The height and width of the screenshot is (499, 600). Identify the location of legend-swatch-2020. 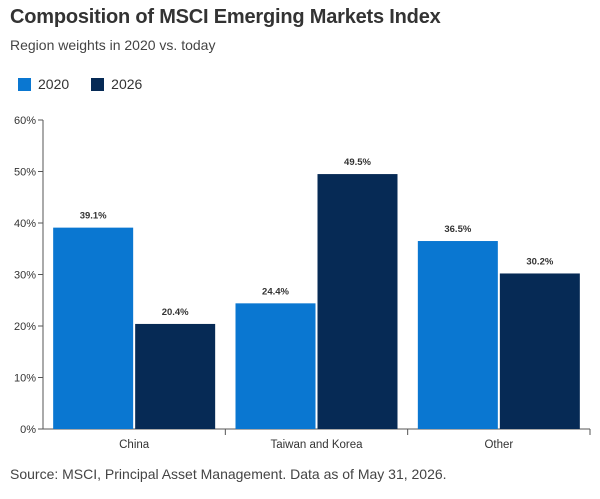
(24, 84).